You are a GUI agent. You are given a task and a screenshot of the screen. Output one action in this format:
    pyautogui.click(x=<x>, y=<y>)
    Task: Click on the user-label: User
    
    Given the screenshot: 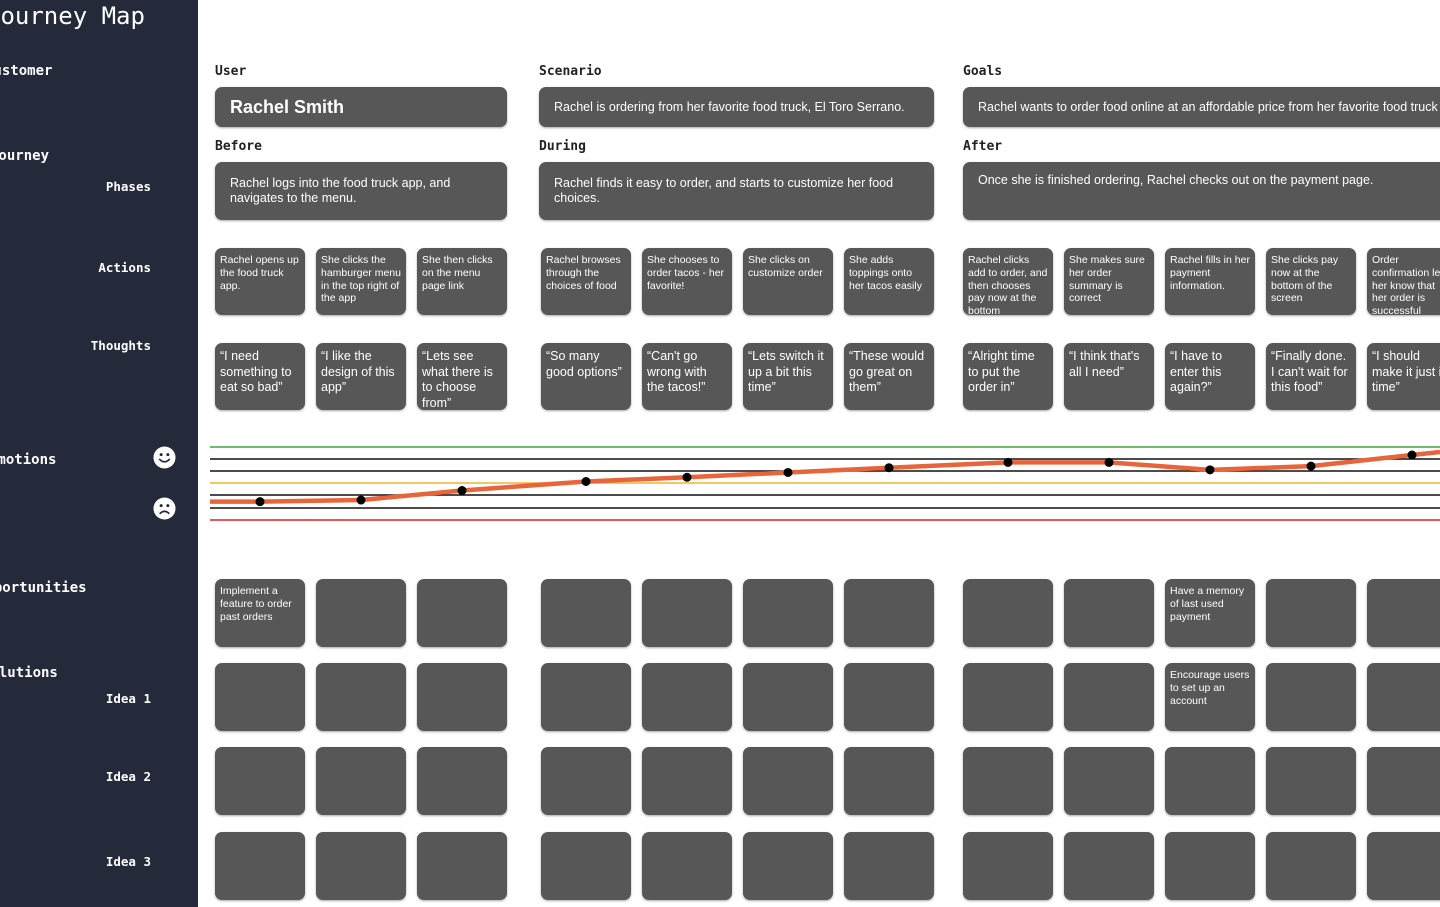 What is the action you would take?
    pyautogui.click(x=231, y=71)
    